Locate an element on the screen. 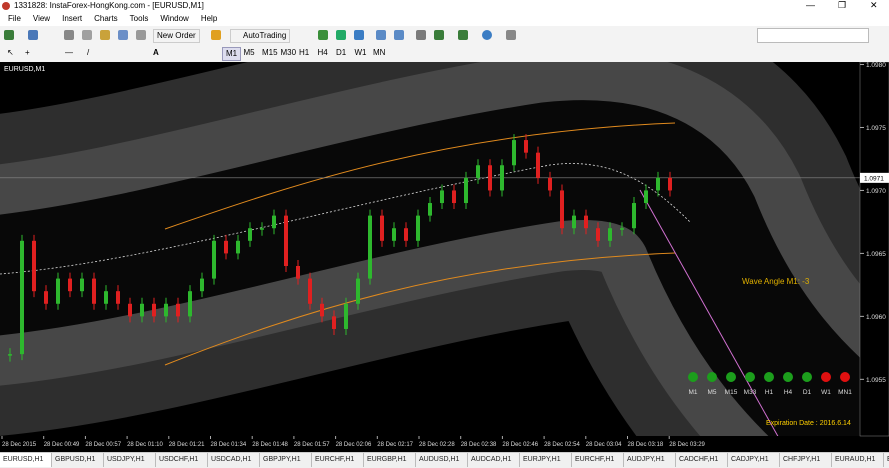 The width and height of the screenshot is (889, 468). chart-tab: GBPJPY,H1 is located at coordinates (286, 460).